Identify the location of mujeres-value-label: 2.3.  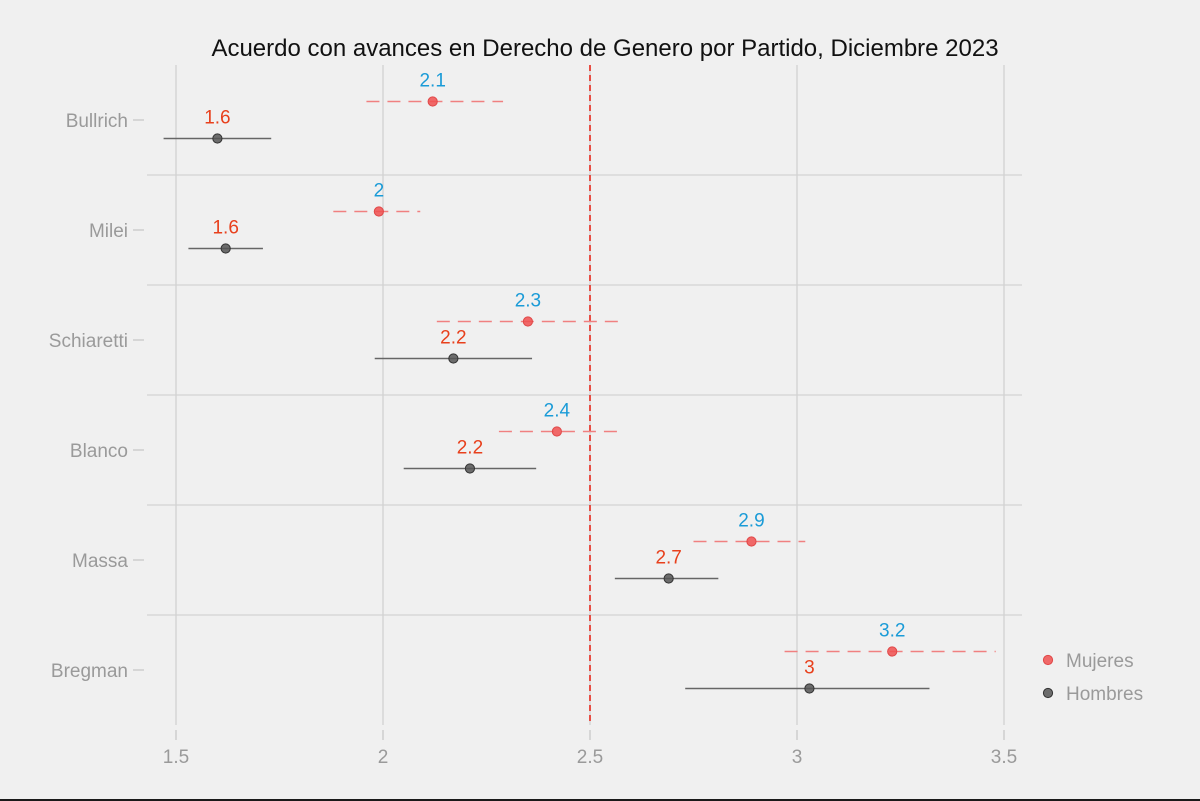
(528, 301).